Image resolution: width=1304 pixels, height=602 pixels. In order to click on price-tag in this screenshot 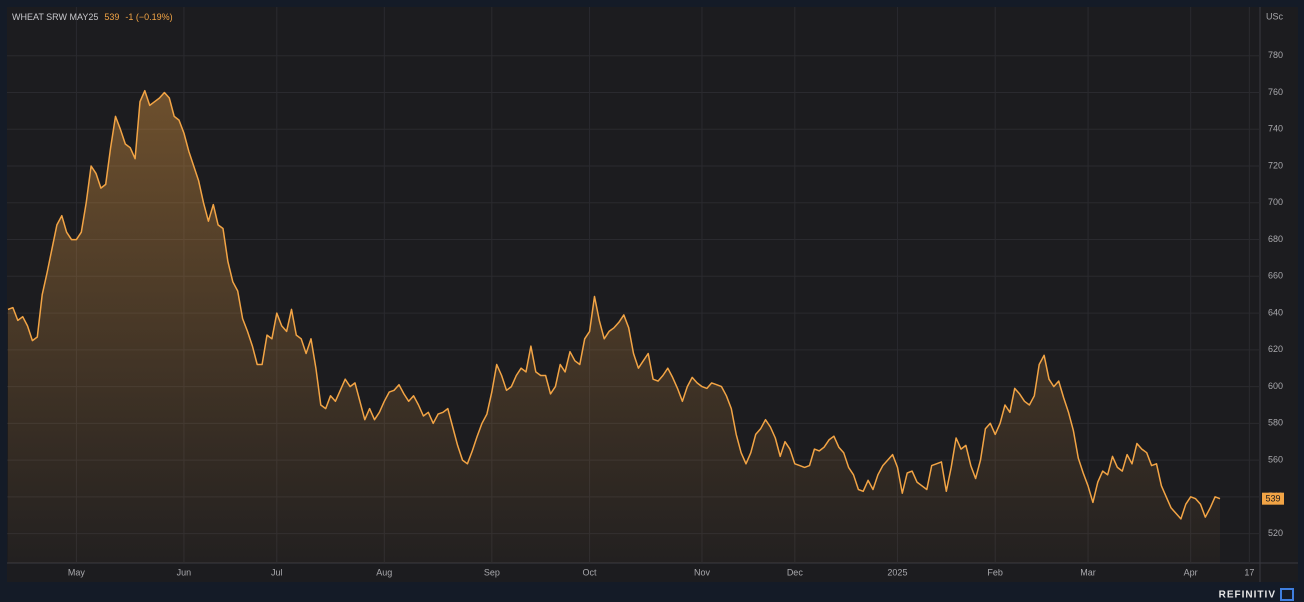, I will do `click(1273, 498)`.